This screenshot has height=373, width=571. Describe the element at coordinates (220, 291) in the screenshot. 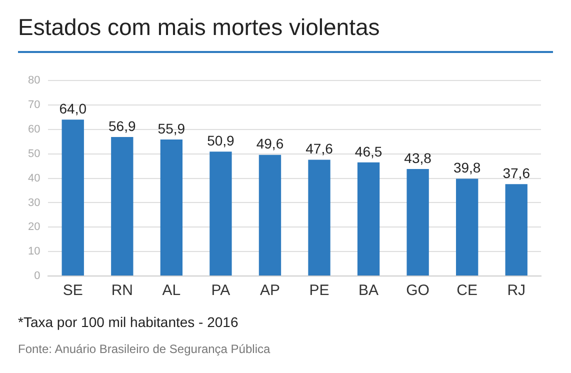

I see `x-tick-label: PA` at that location.